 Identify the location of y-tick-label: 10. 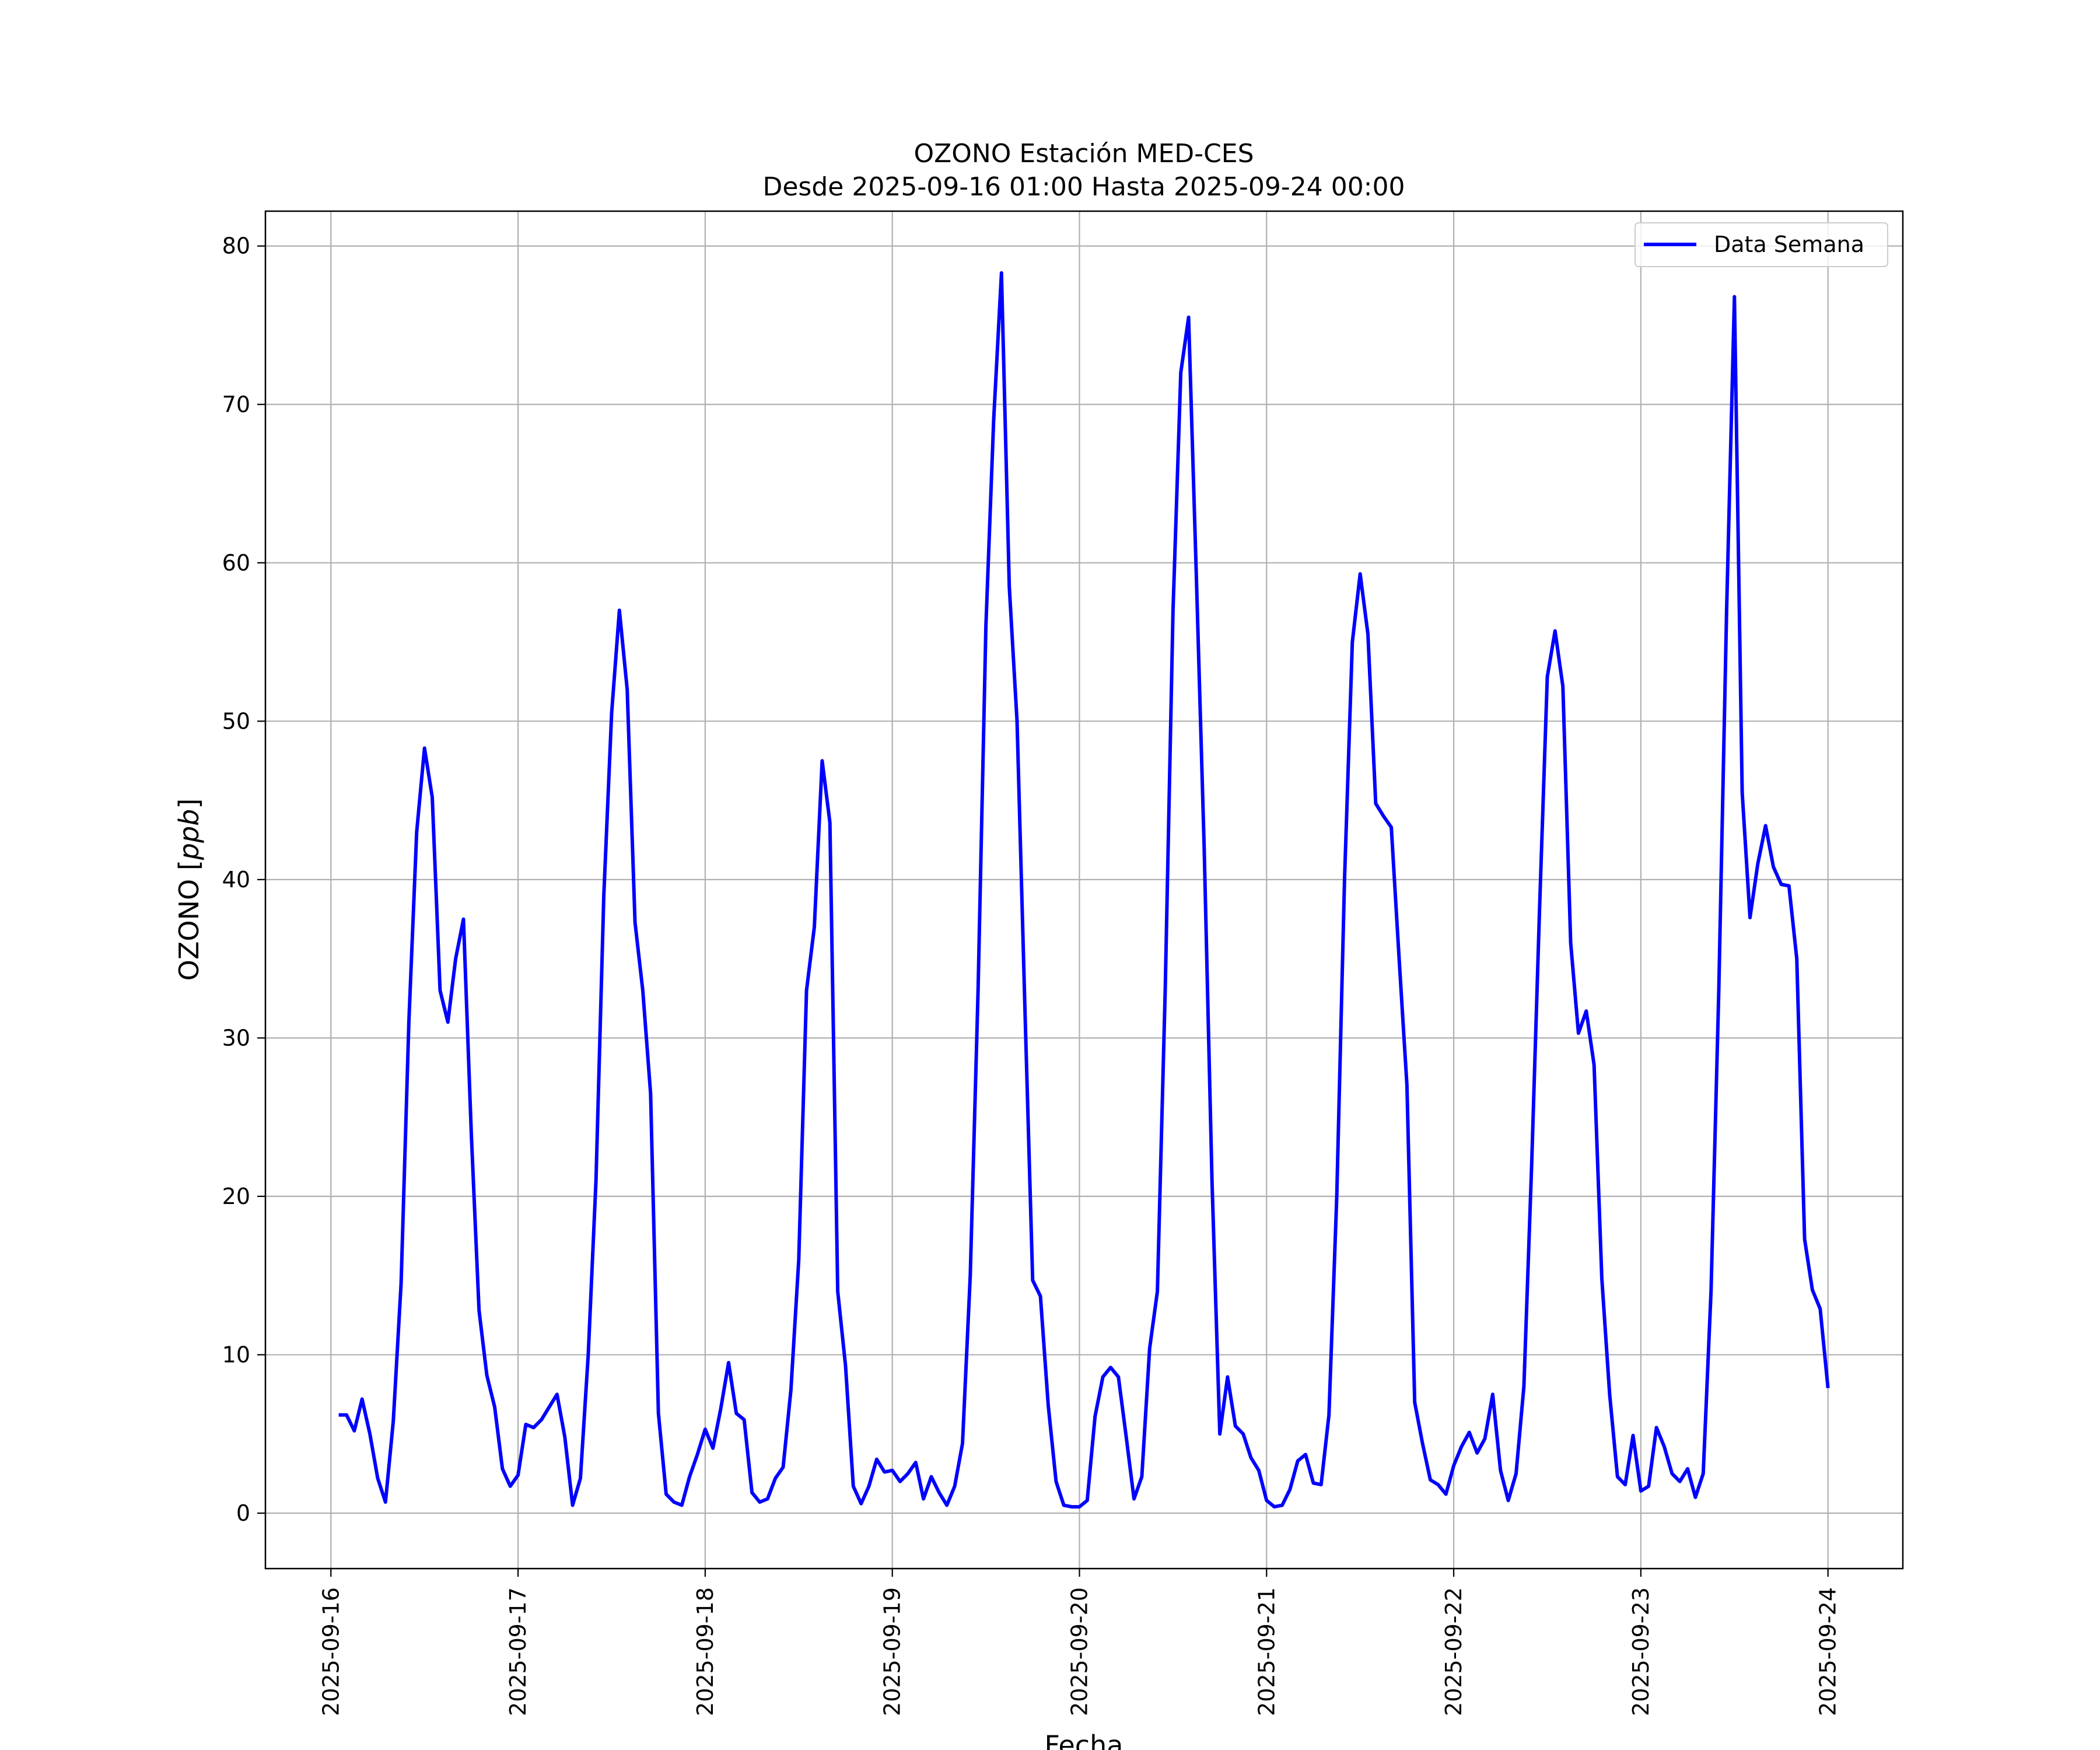
(236, 1354).